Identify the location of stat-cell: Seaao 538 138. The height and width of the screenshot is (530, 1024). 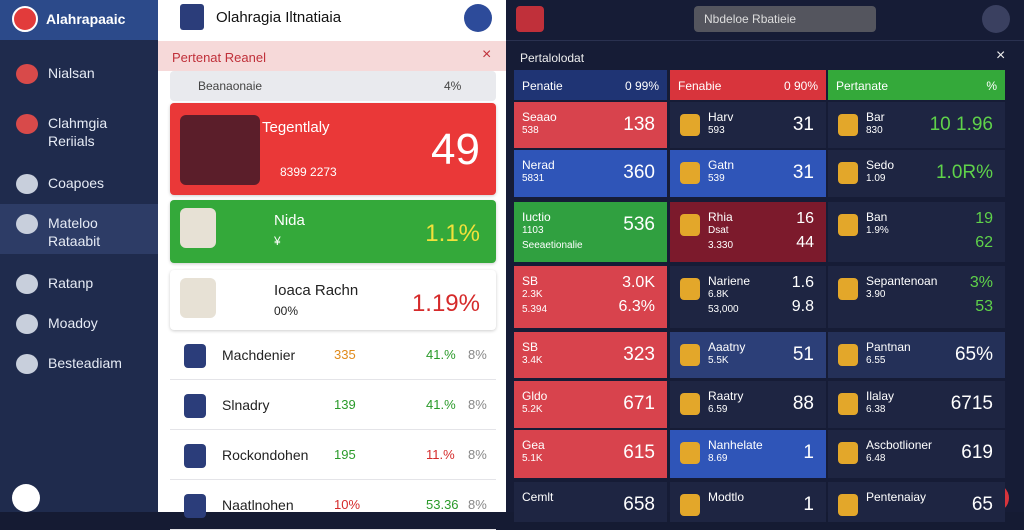
(590, 125).